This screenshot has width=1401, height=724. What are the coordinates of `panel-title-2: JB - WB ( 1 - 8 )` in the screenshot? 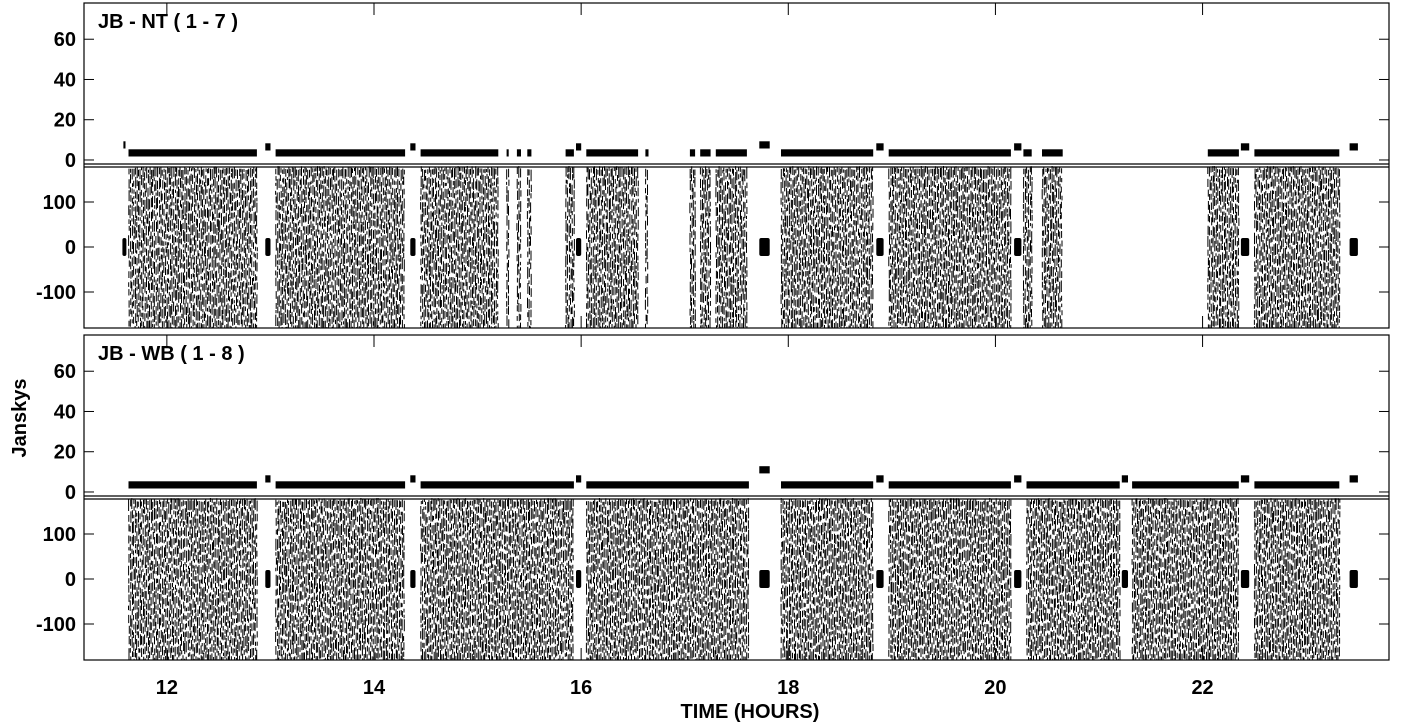 It's located at (171, 354).